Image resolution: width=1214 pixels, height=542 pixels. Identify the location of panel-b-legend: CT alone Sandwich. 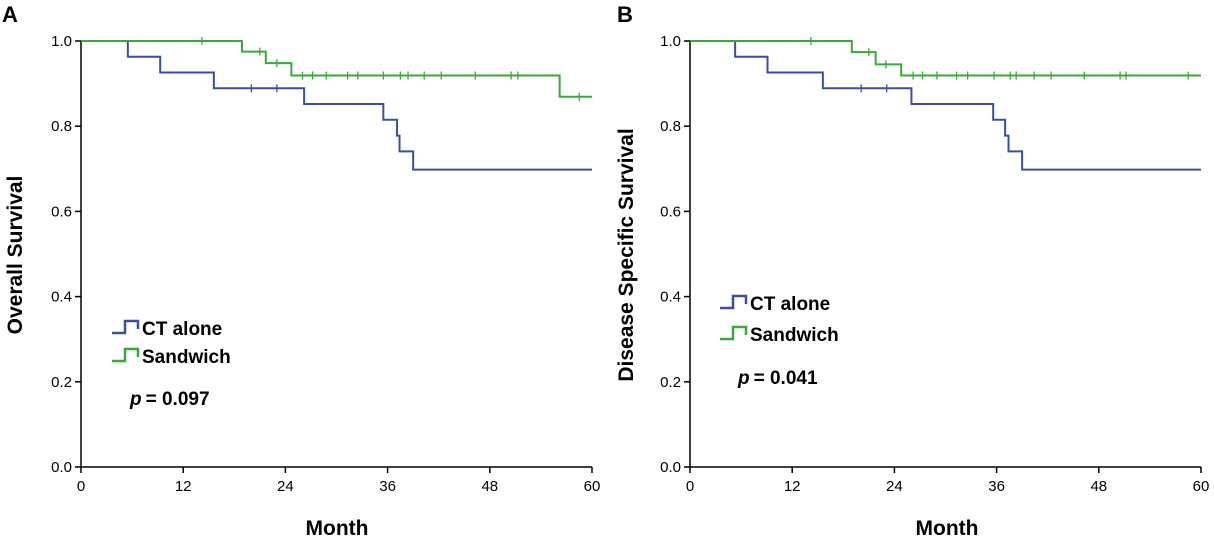
(779, 320).